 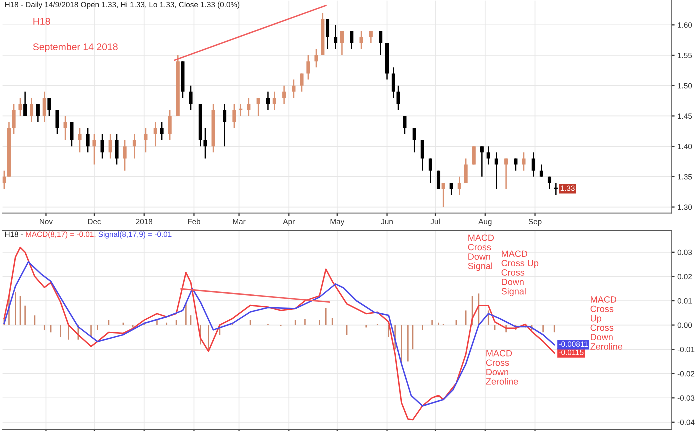 I want to click on annotation: MACD Cross Up Cross Down Zeroline, so click(x=606, y=323).